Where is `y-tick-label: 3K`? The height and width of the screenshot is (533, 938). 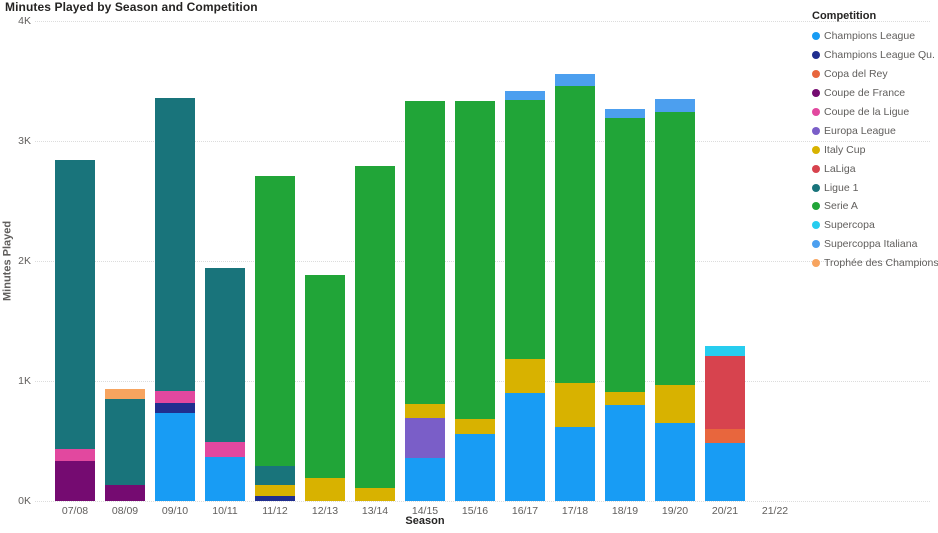
y-tick-label: 3K is located at coordinates (24, 141).